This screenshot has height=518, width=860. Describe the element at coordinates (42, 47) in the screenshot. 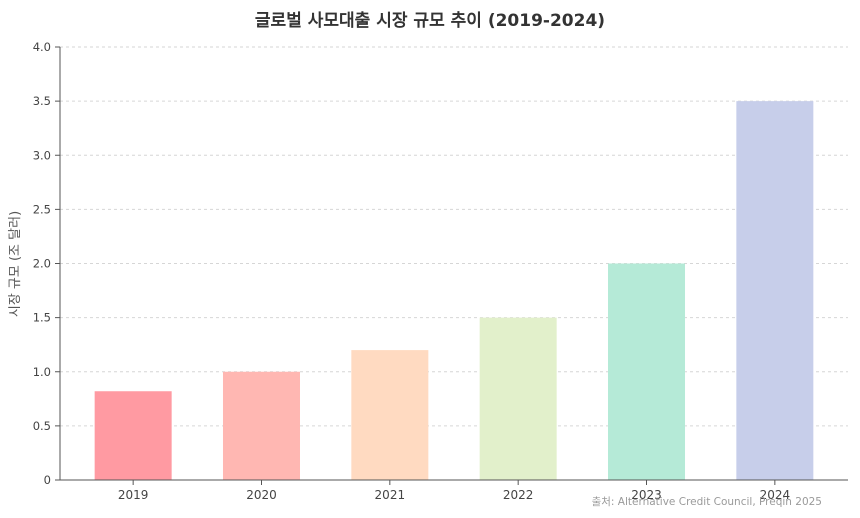

I see `y-tick-label: 4.0` at that location.